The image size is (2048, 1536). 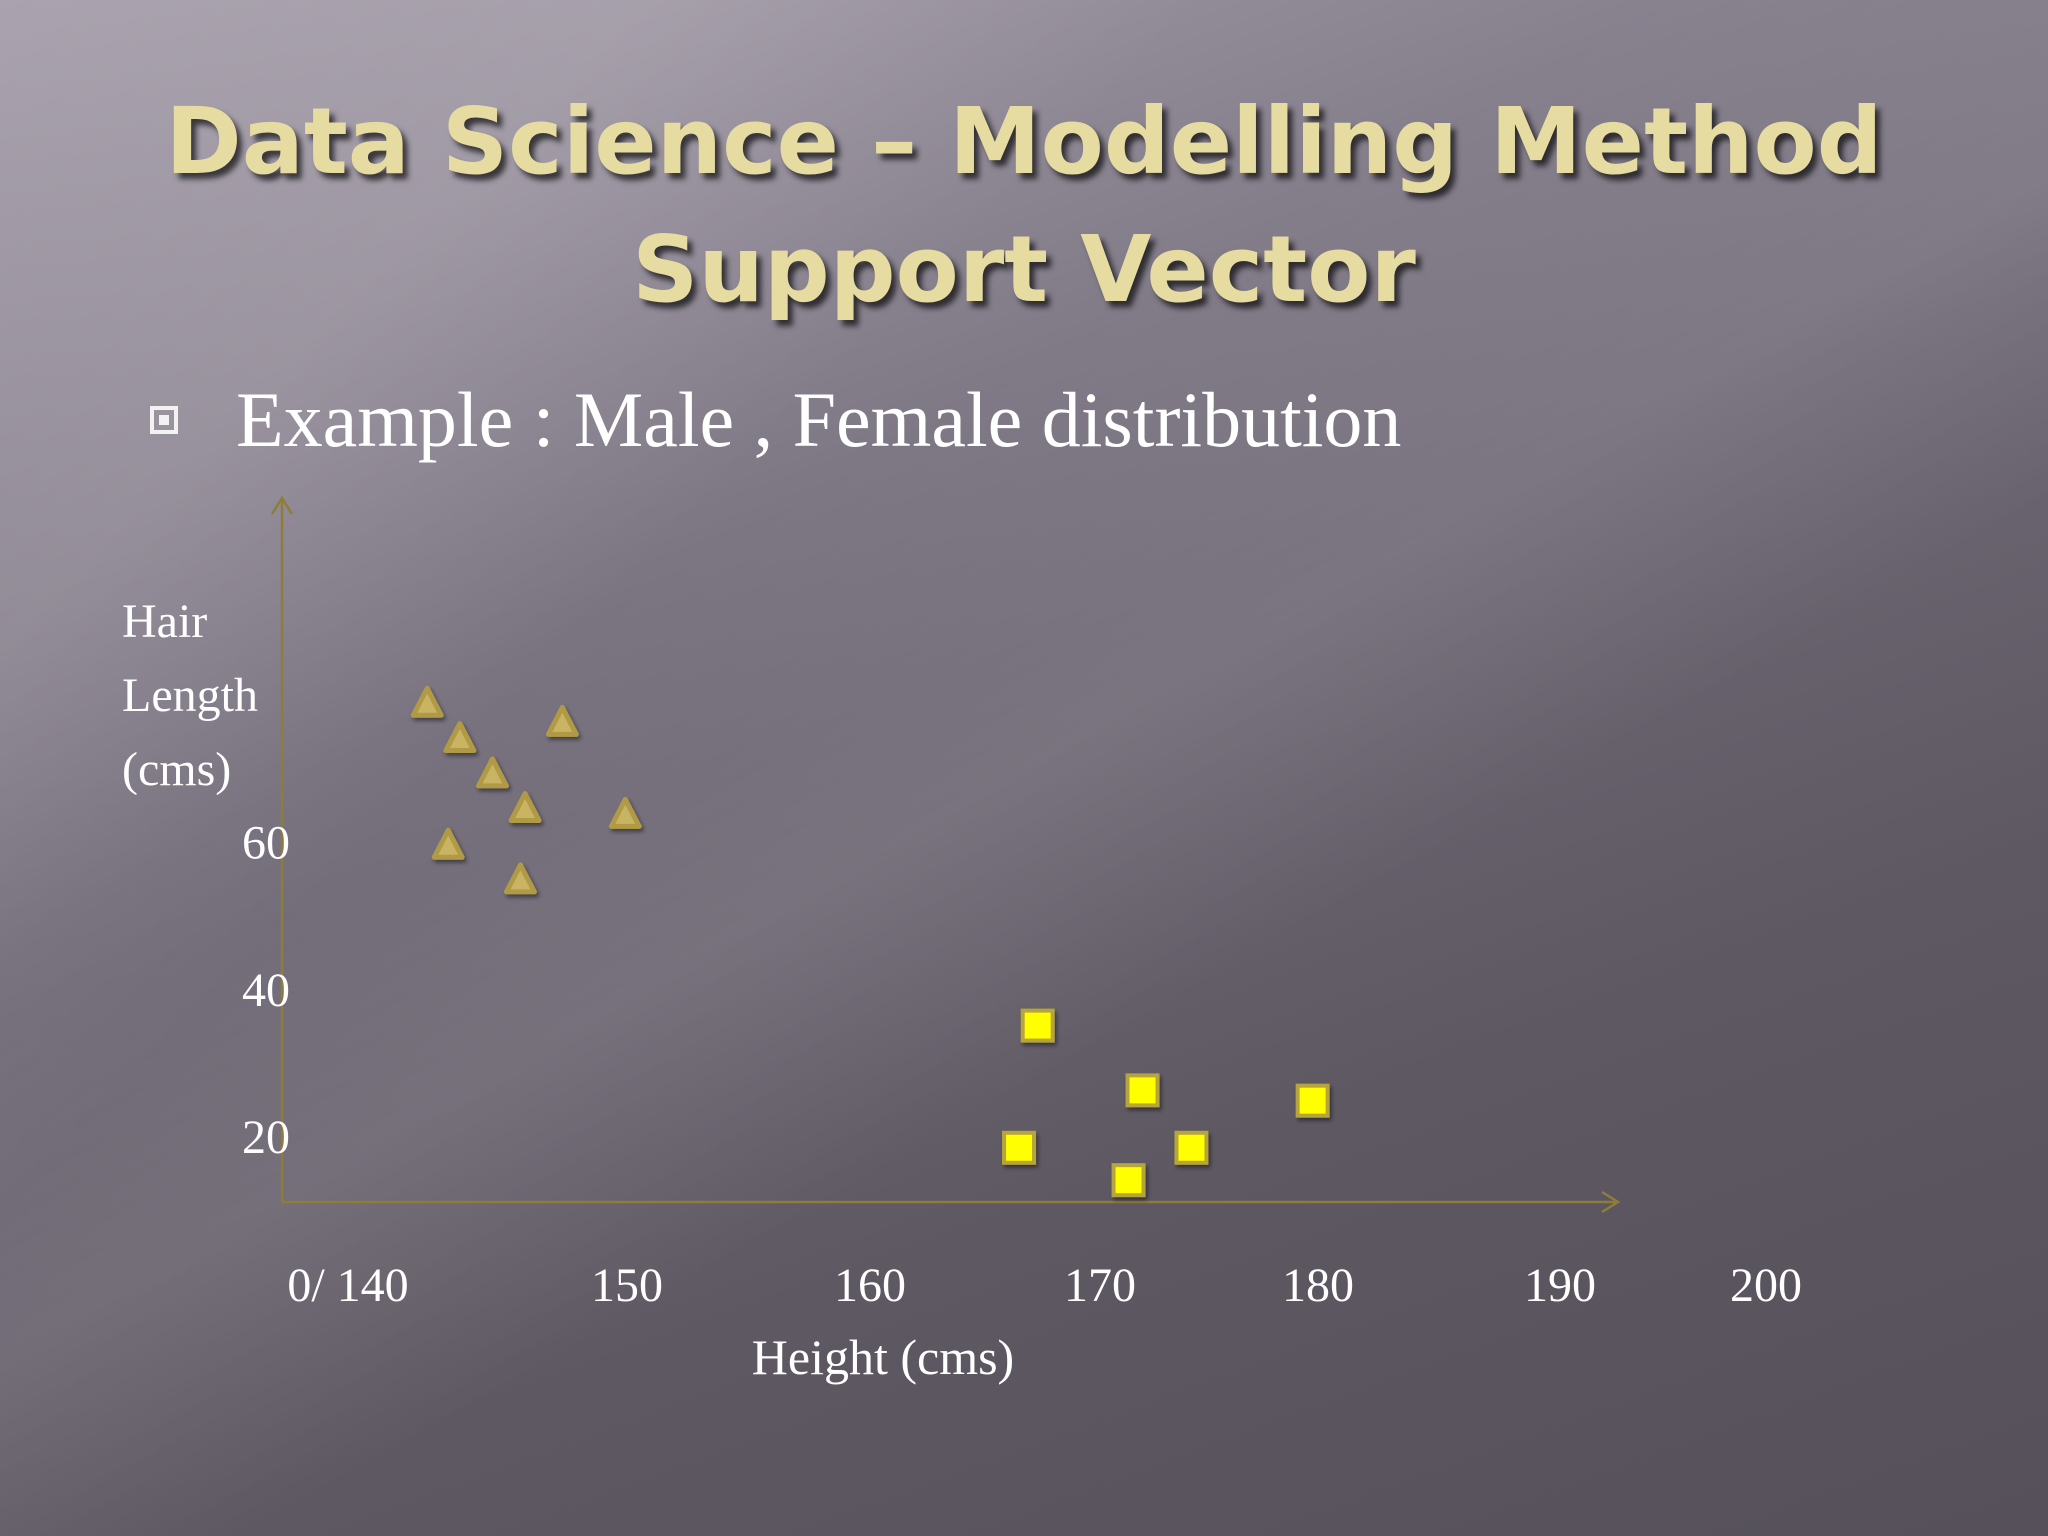 What do you see at coordinates (282, 505) in the screenshot?
I see `y-axis-arrow` at bounding box center [282, 505].